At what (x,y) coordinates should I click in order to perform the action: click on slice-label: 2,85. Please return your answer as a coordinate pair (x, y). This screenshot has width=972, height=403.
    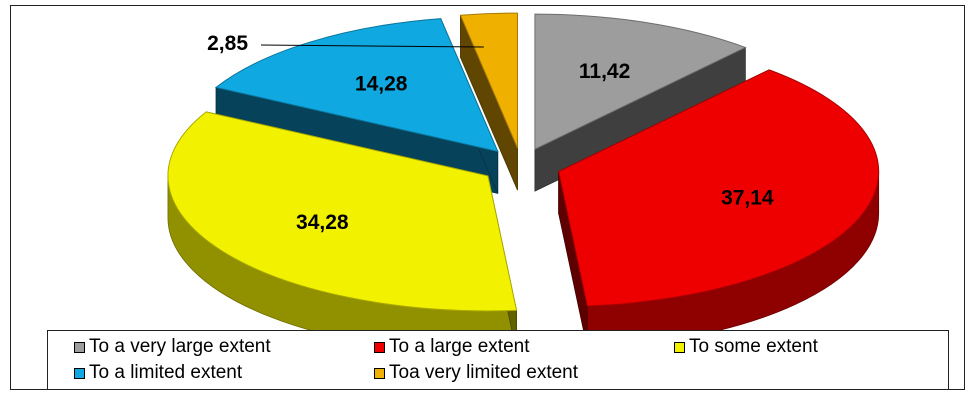
    Looking at the image, I should click on (227, 43).